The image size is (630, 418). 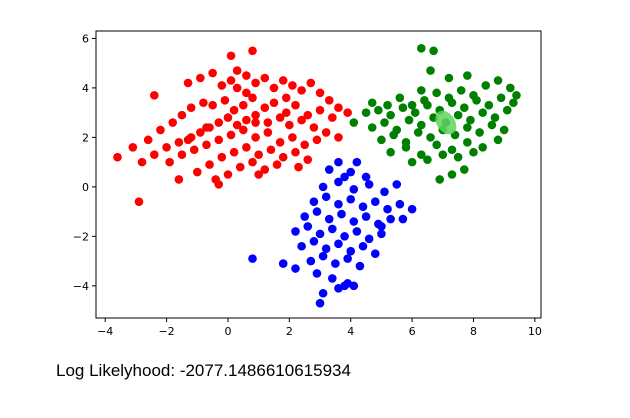 I want to click on y-tick-label: 0, so click(x=85, y=187).